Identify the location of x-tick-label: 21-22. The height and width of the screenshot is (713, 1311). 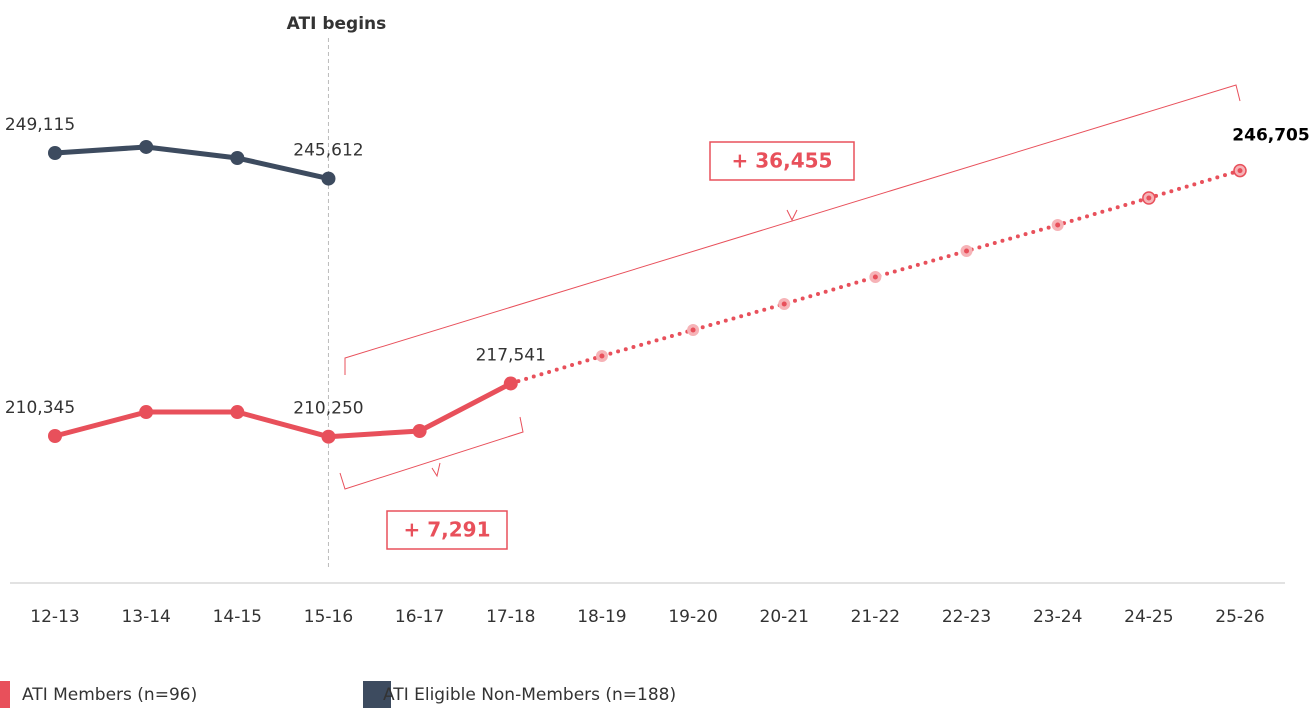
(875, 617).